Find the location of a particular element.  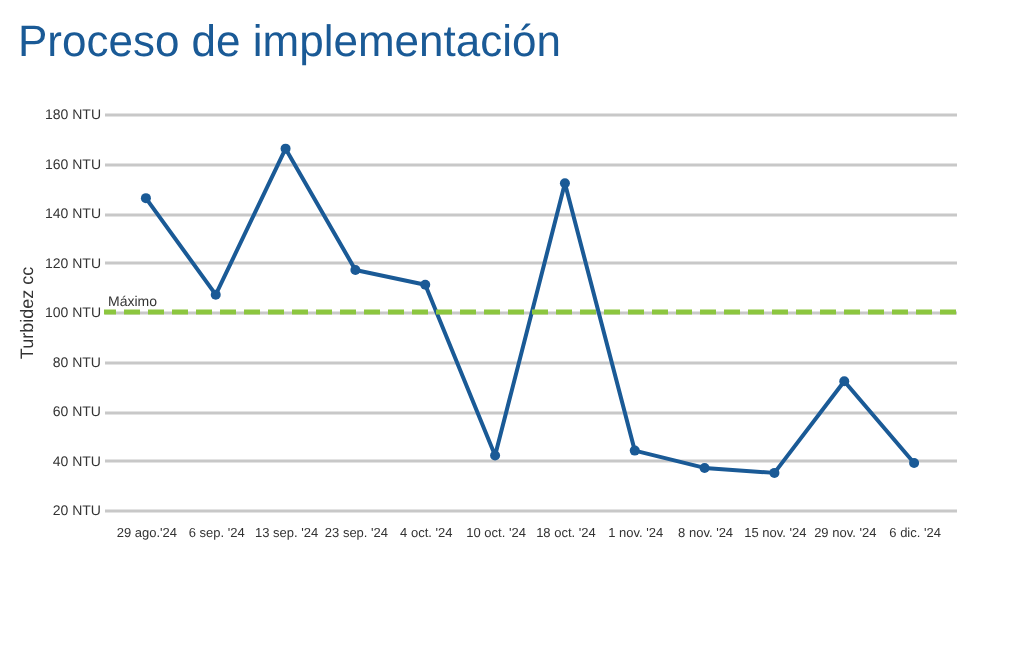

y-axis-title: Turbidez cc is located at coordinates (26, 312).